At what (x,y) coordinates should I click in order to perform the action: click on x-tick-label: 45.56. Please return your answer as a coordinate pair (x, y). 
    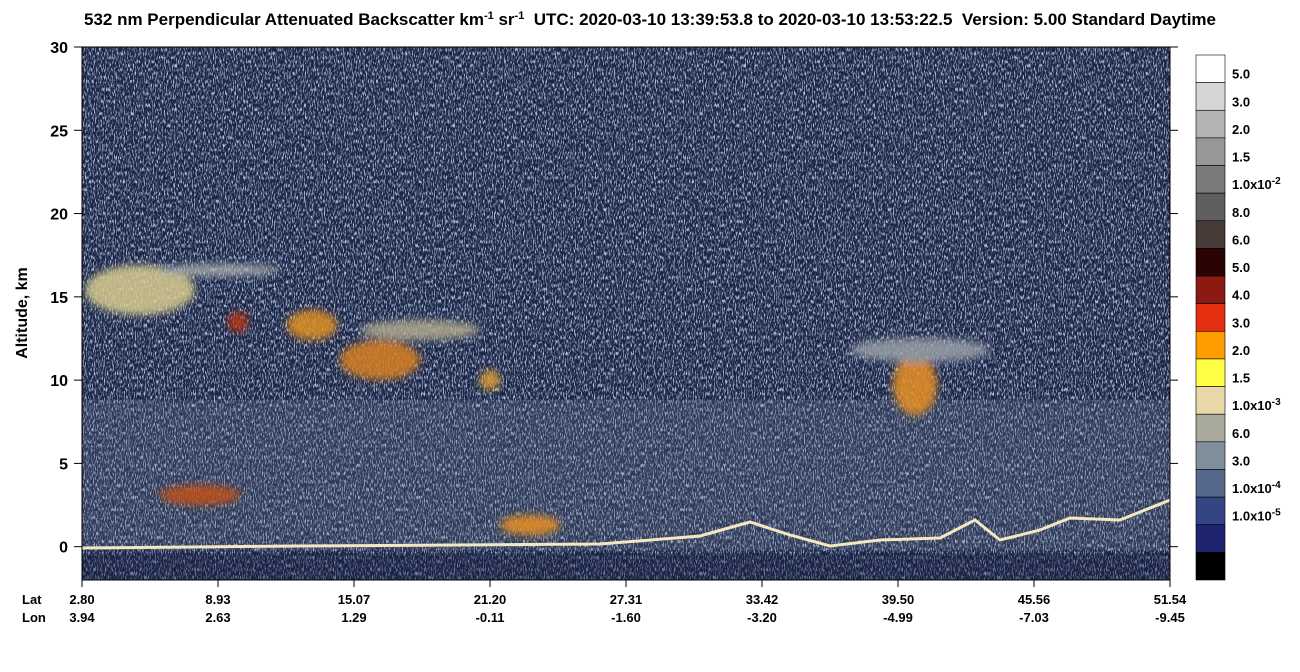
    Looking at the image, I should click on (1034, 599).